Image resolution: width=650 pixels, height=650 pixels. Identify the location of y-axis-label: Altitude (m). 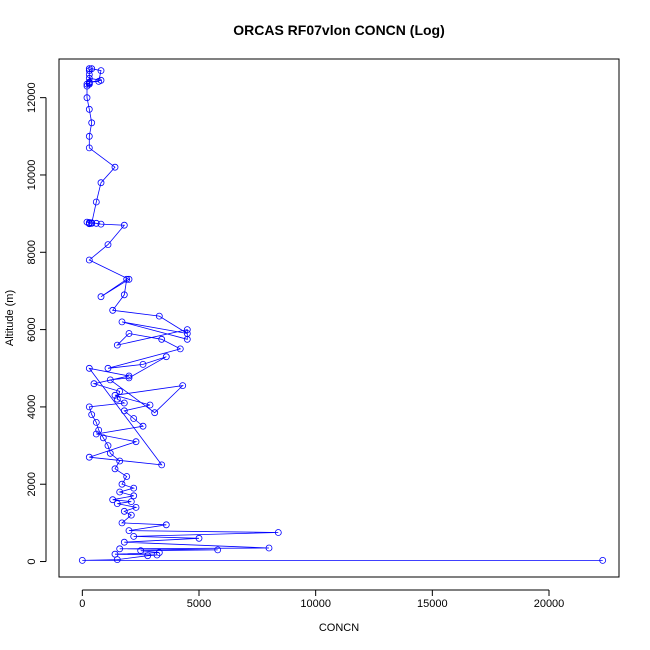
(10, 318).